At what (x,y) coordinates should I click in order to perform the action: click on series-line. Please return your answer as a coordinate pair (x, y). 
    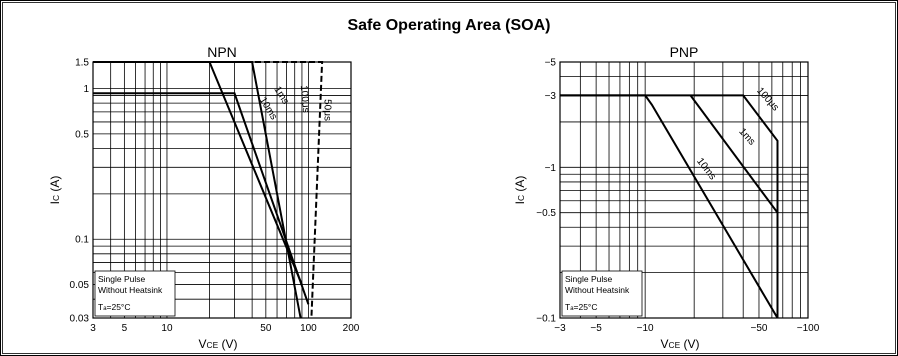
    Looking at the image, I should click on (734, 154).